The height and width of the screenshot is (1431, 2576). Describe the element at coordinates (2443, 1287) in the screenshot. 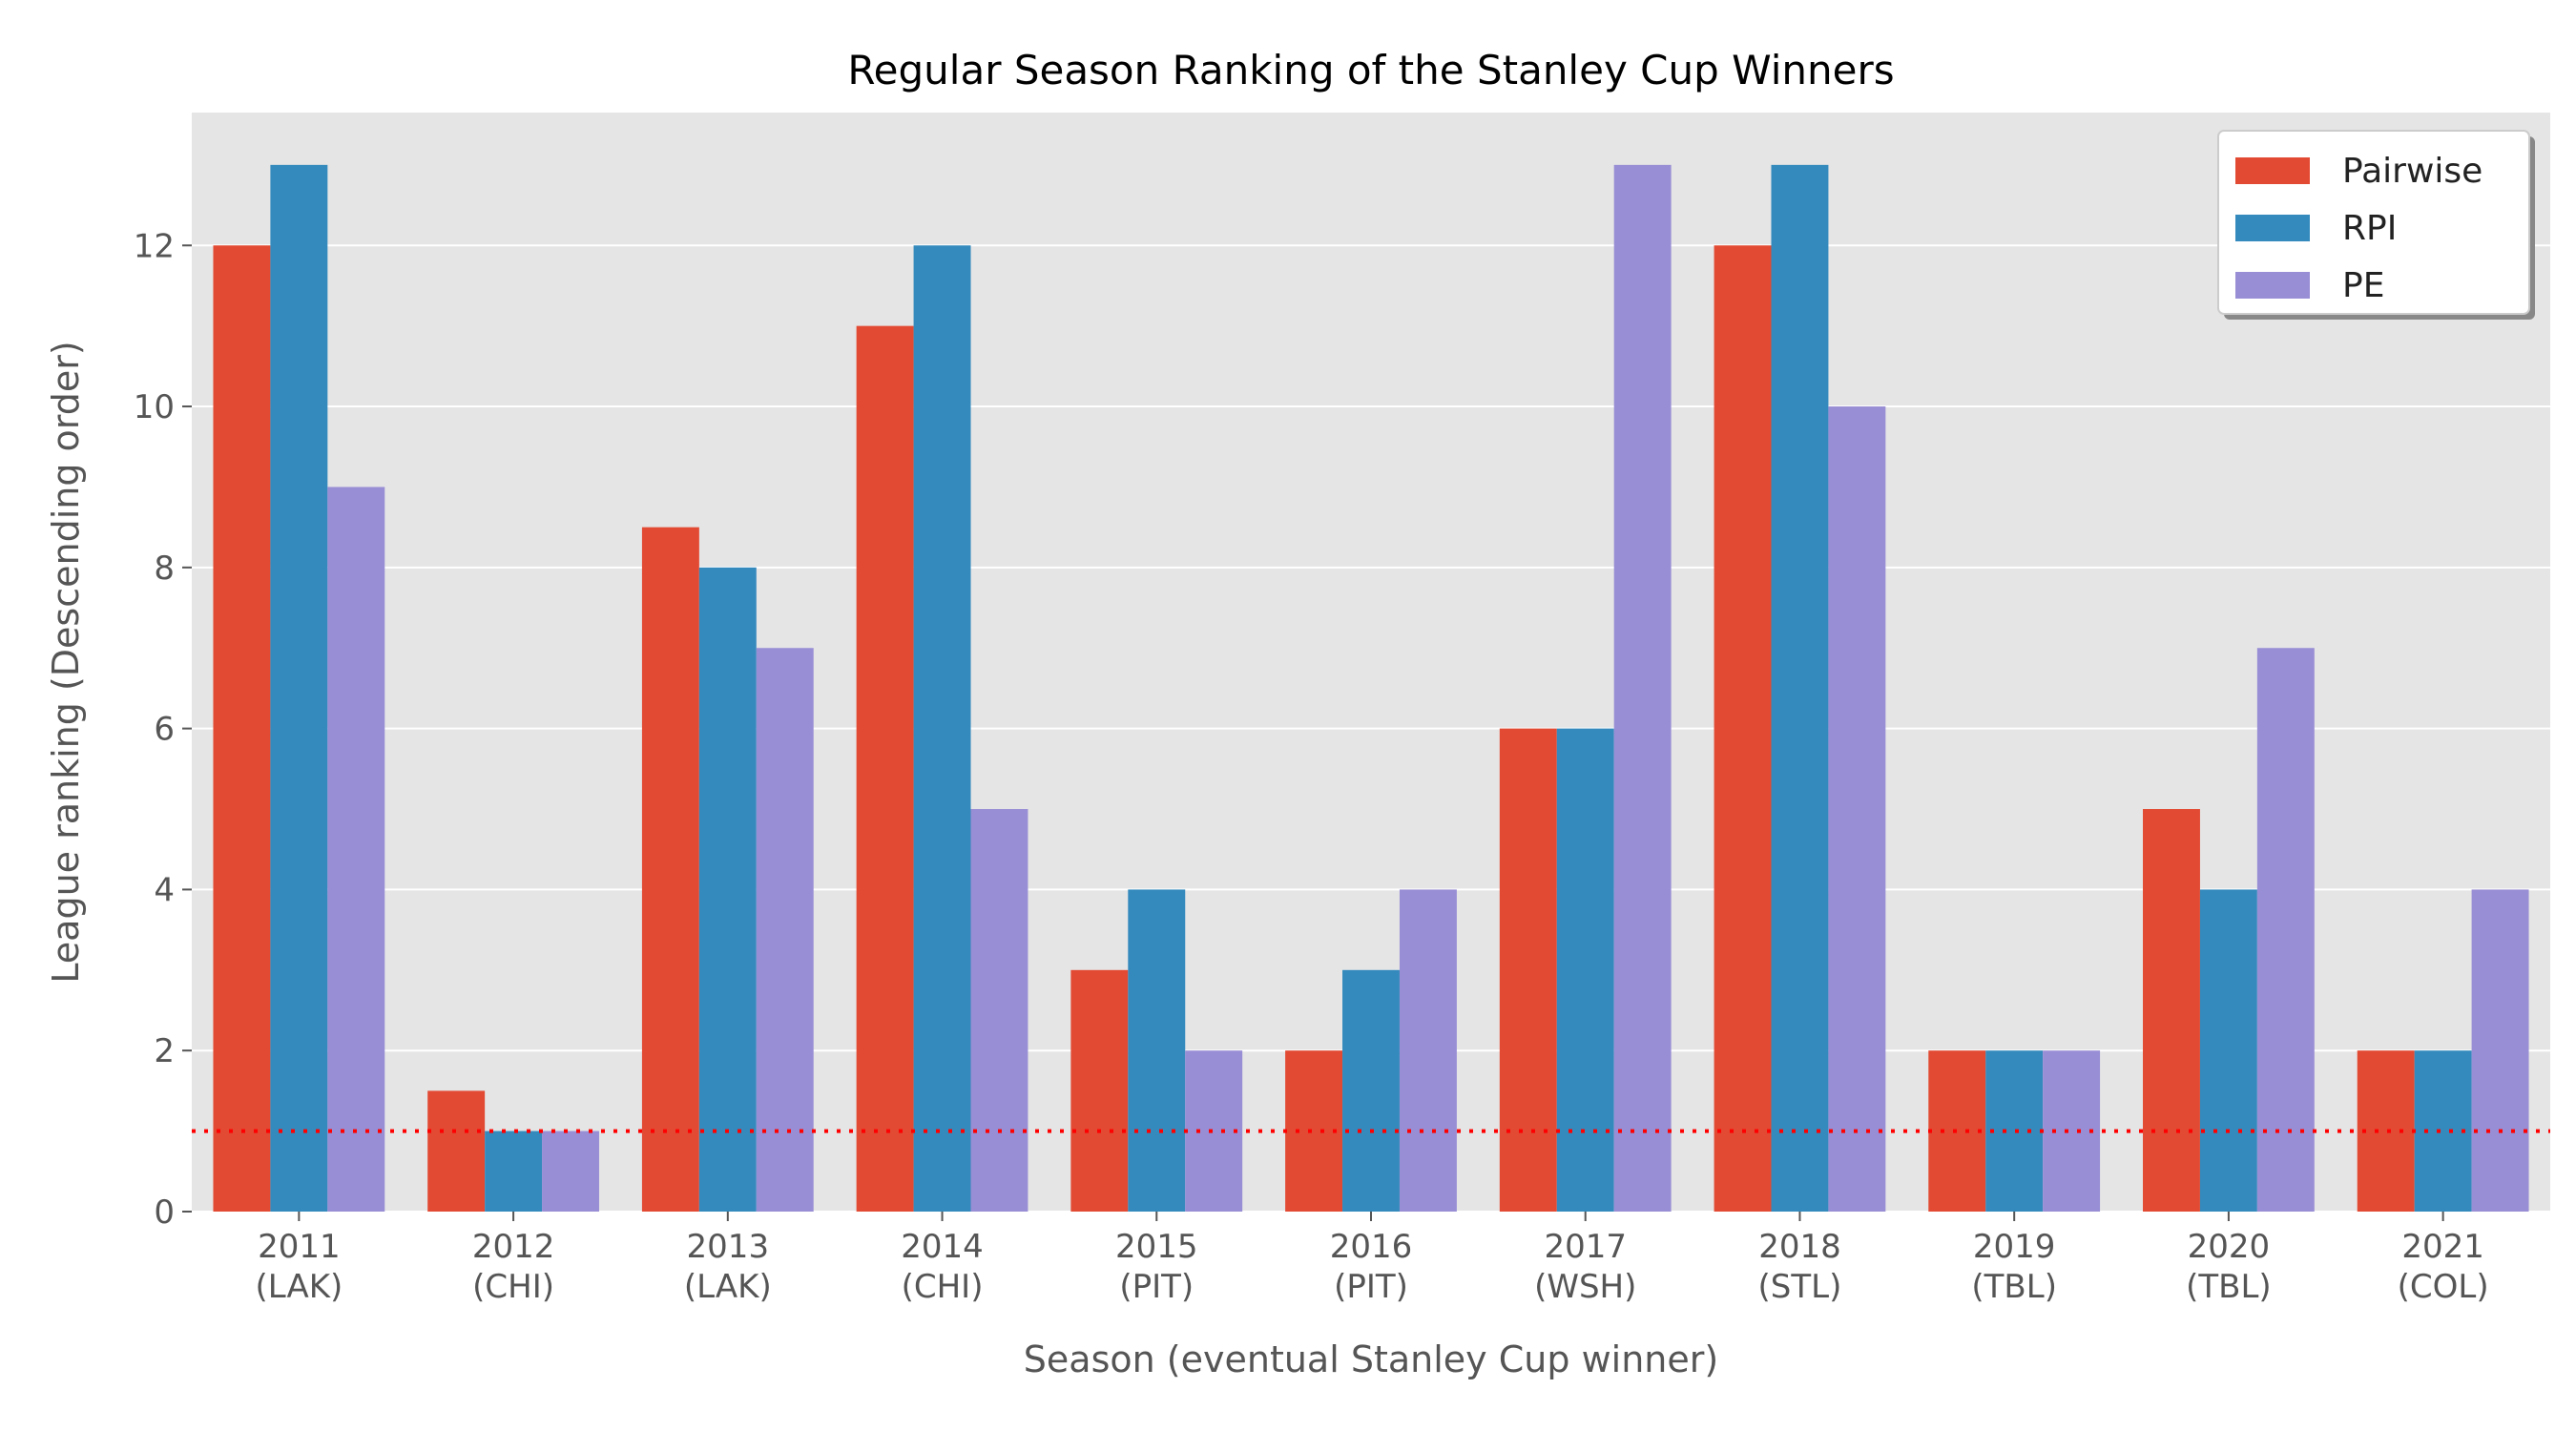

I see `x-tick-label-team: (COL)` at that location.